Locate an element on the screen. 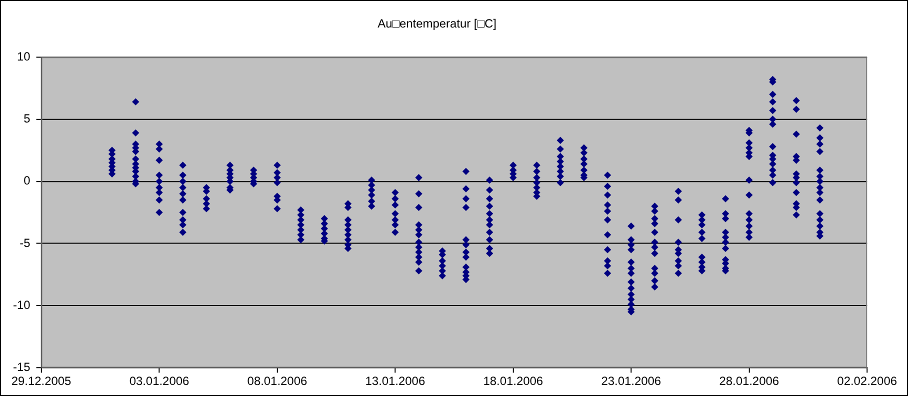 This screenshot has height=398, width=910. y-tick-label: 0 is located at coordinates (27, 181).